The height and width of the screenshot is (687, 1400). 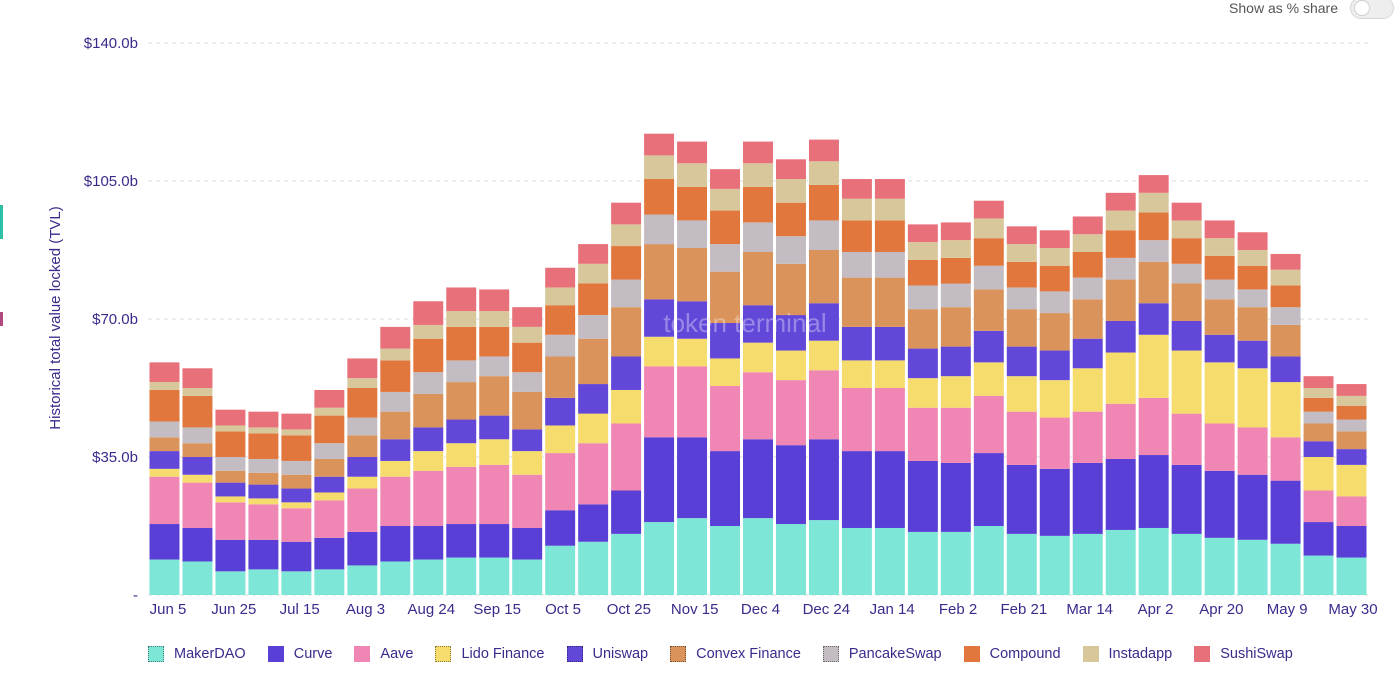 What do you see at coordinates (490, 654) in the screenshot?
I see `legend-item: Lido Finance` at bounding box center [490, 654].